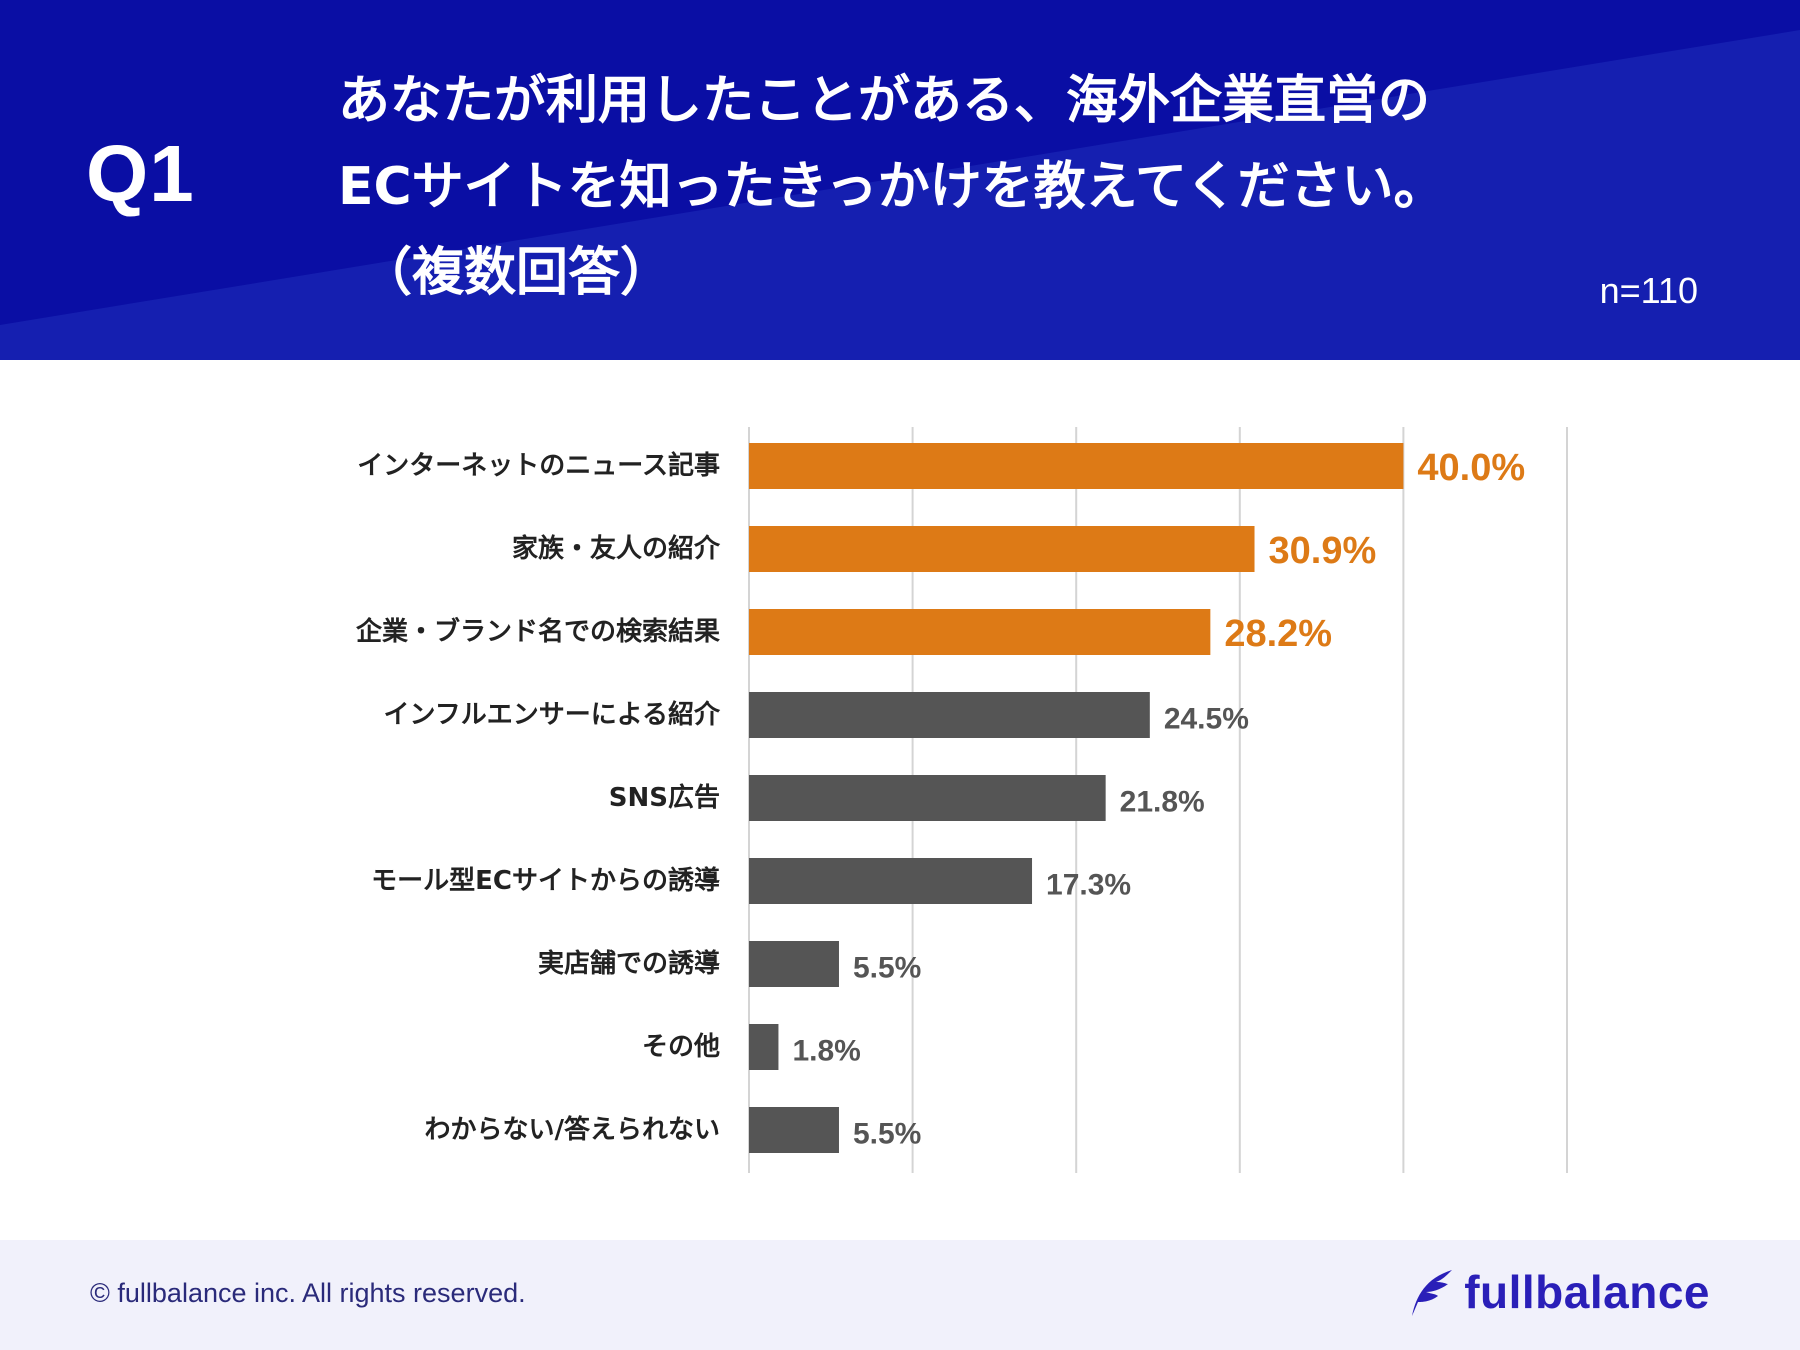 The image size is (1800, 1350). I want to click on brand-logo: fullbalance, so click(1558, 1292).